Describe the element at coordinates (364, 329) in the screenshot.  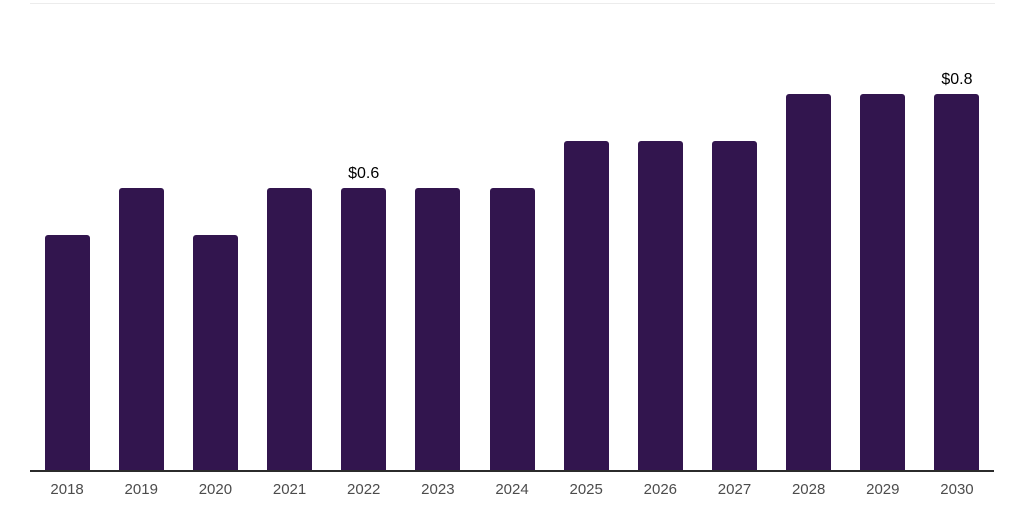
I see `bar-2022` at that location.